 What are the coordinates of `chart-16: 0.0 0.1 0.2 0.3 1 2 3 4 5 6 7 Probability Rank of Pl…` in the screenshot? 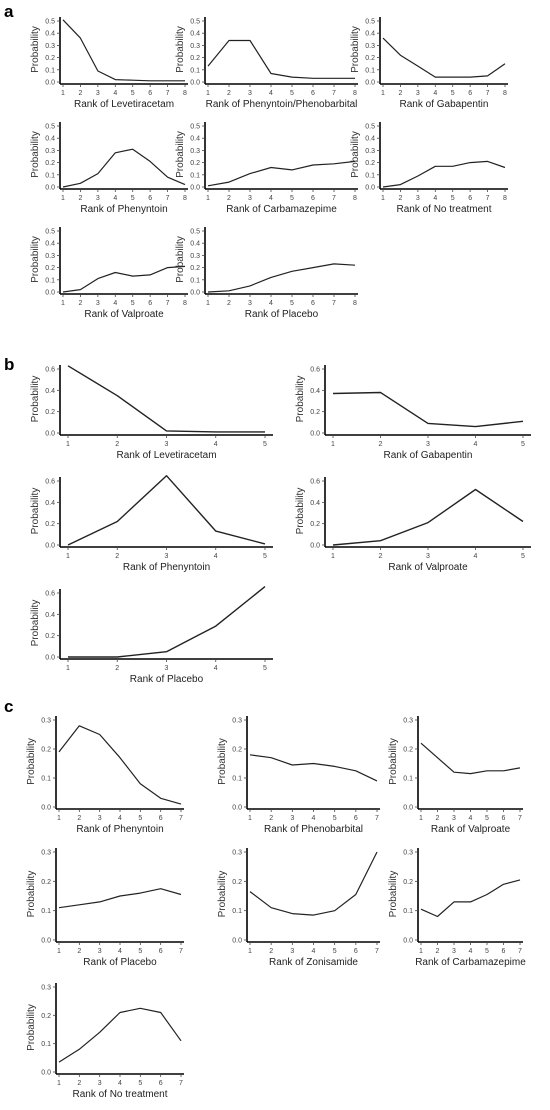 It's located at (105, 908).